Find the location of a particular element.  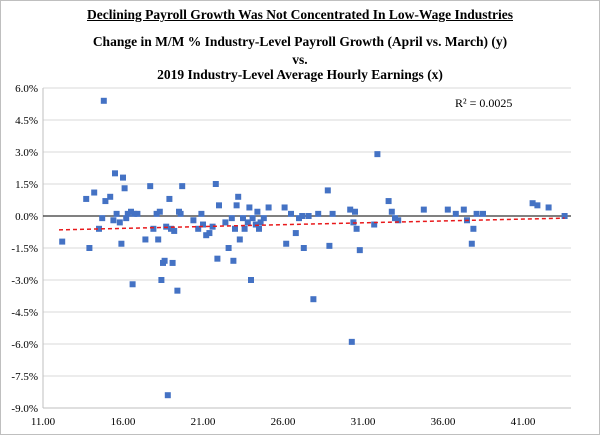

chart-subtitle-vs: vs. is located at coordinates (300, 59).